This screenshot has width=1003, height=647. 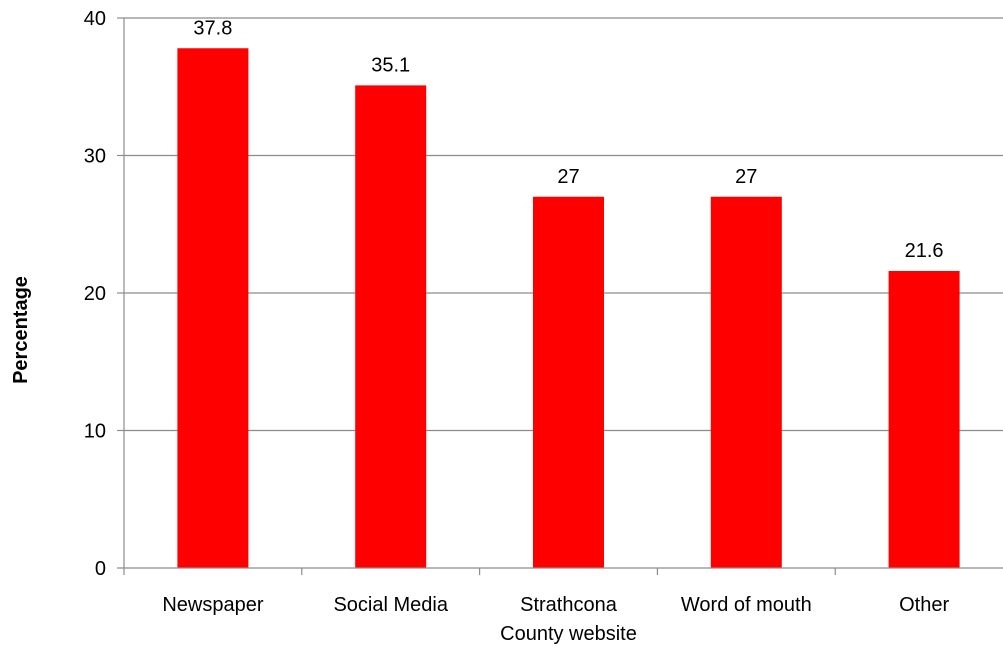 I want to click on y-tick-label: 30, so click(x=95, y=157).